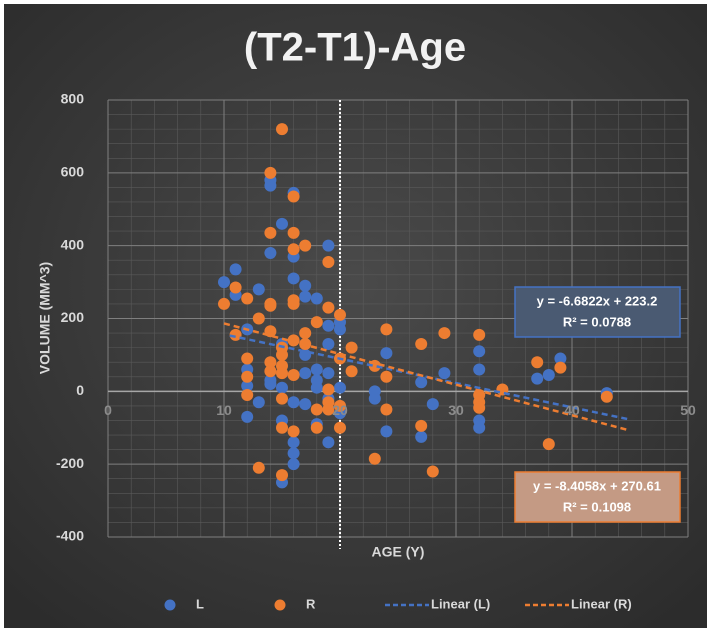 This screenshot has width=711, height=632. I want to click on trendline-equation: y = -6.6822x + 223.2, so click(597, 300).